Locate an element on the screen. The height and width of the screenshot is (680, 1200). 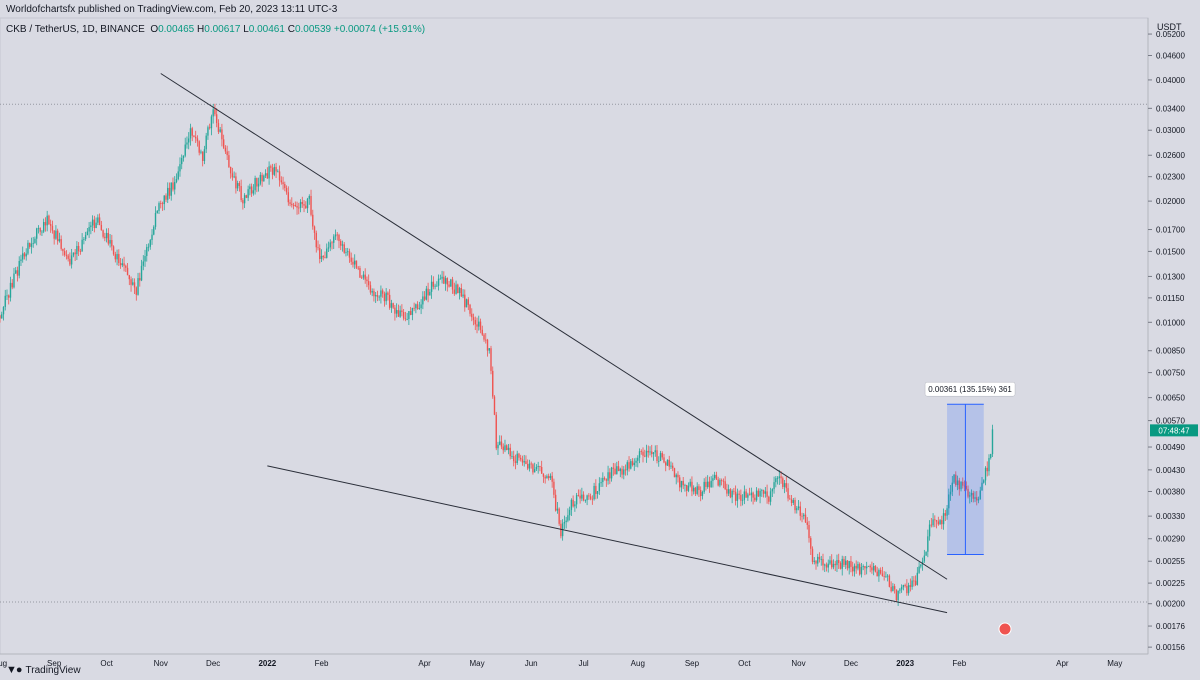
low-value: 0.00461 is located at coordinates (266, 29).